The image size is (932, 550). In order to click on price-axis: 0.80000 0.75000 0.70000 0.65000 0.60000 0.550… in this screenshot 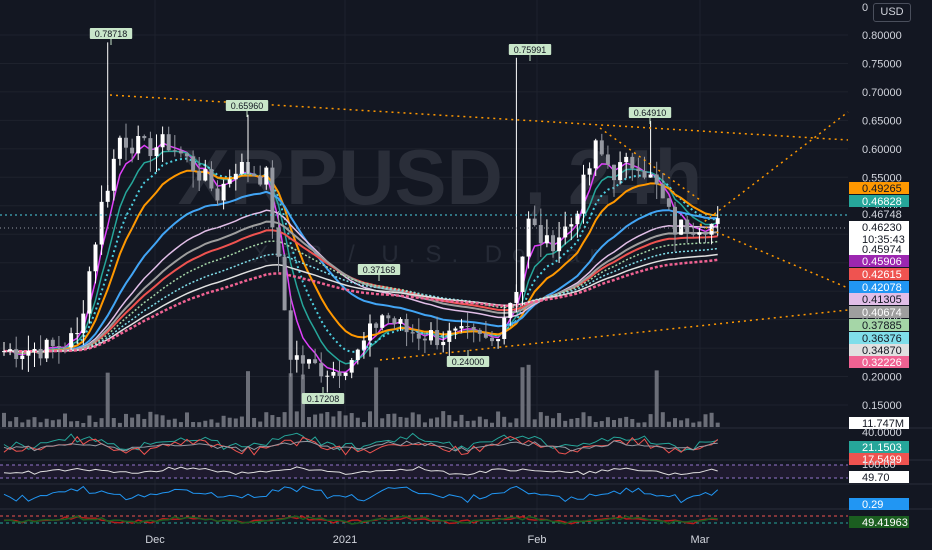, I will do `click(879, 279)`.